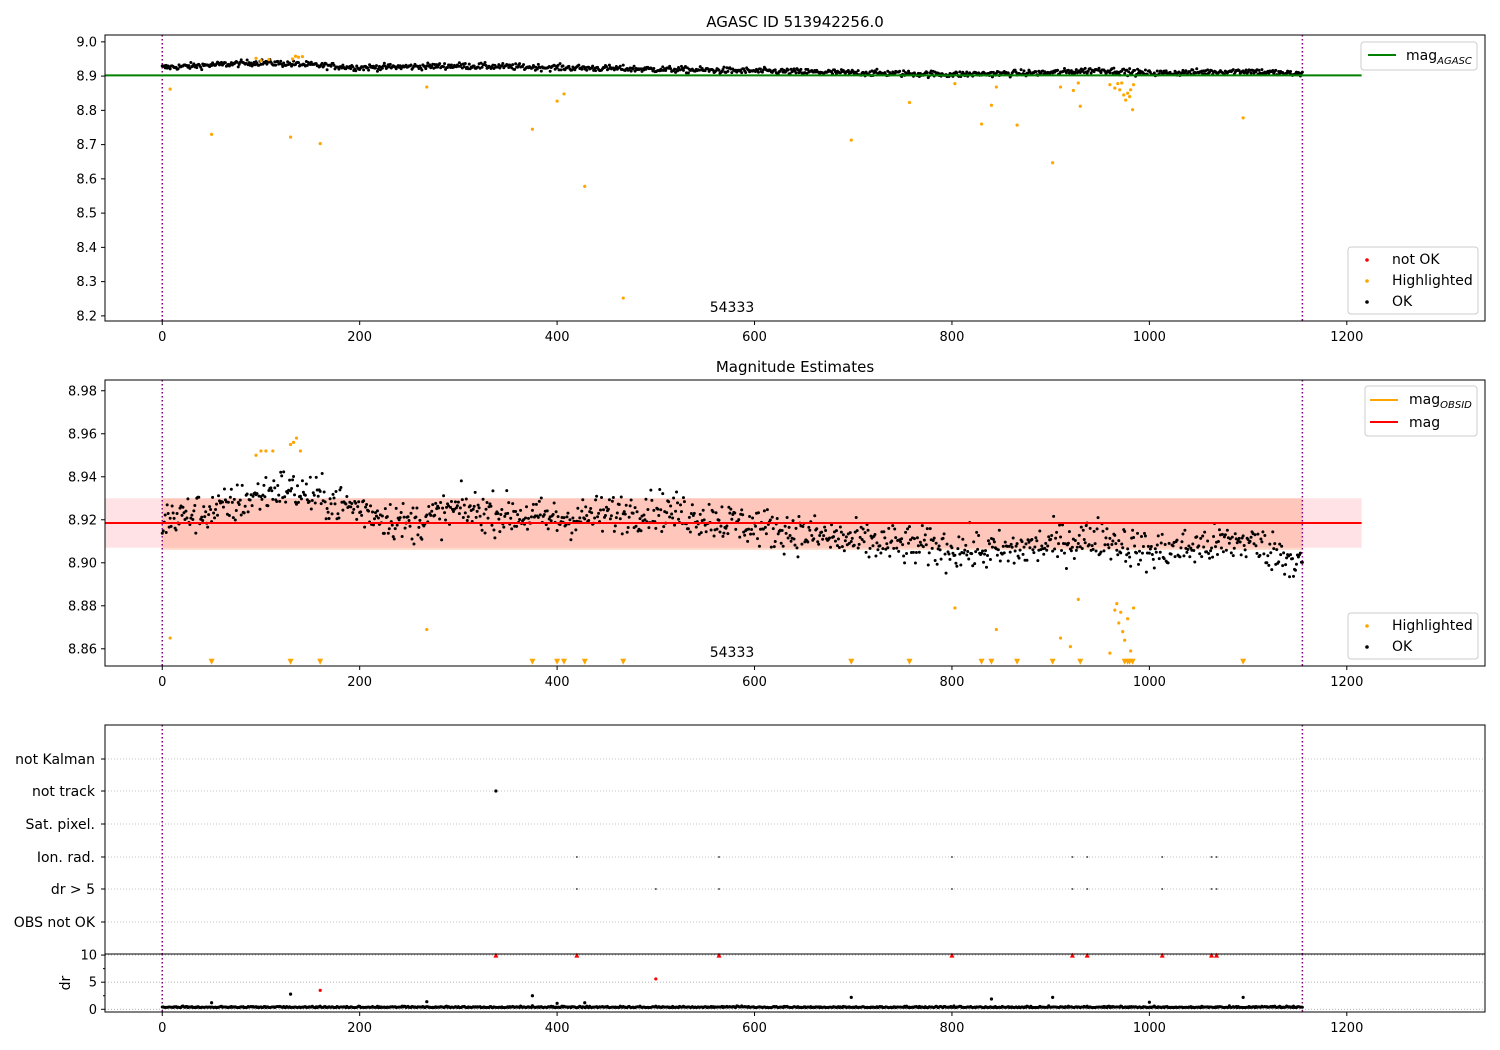 The height and width of the screenshot is (1050, 1500). What do you see at coordinates (1149, 682) in the screenshot?
I see `p2-xtick-label: 1000` at bounding box center [1149, 682].